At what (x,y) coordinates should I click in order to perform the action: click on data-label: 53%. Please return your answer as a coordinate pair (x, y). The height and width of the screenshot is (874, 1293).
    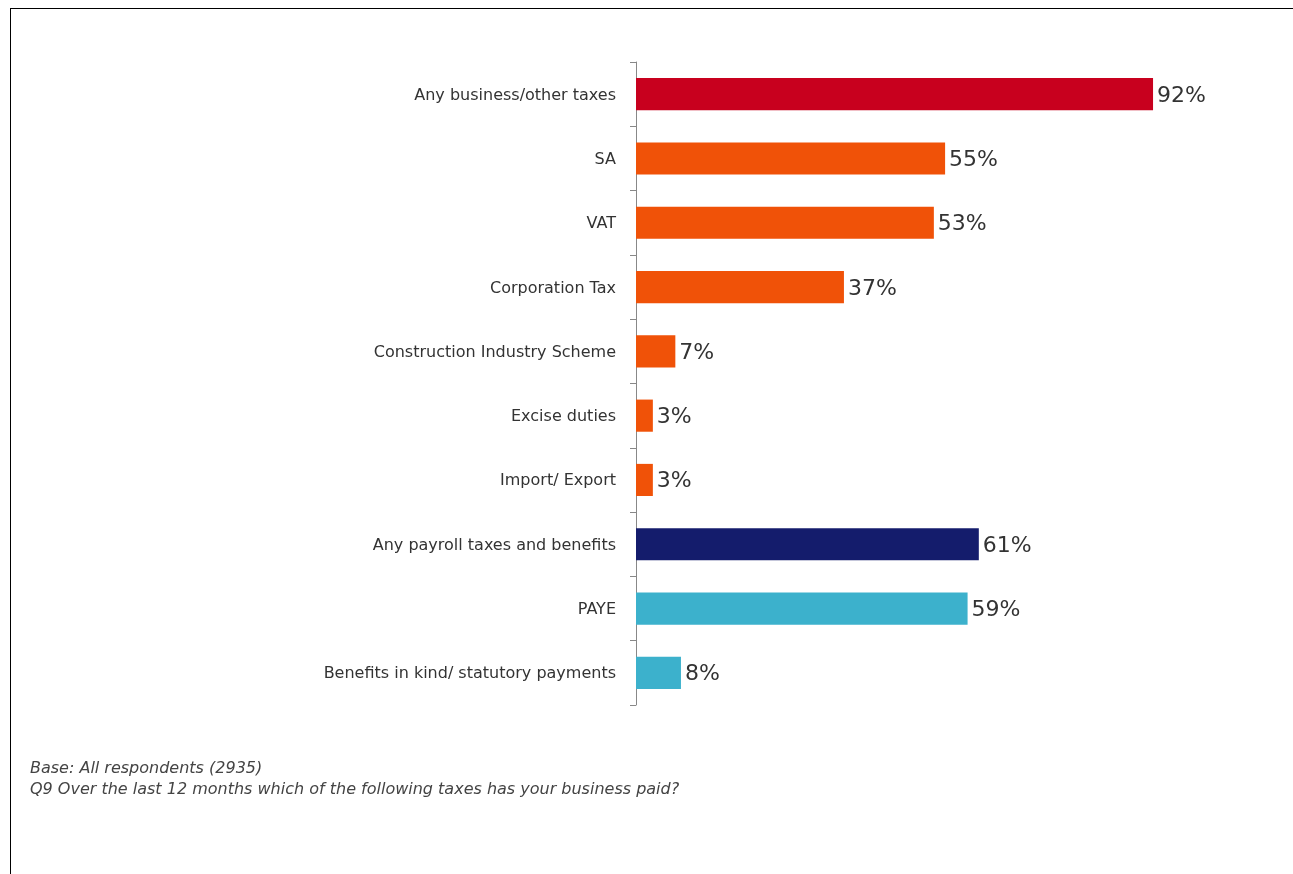
    Looking at the image, I should click on (962, 223).